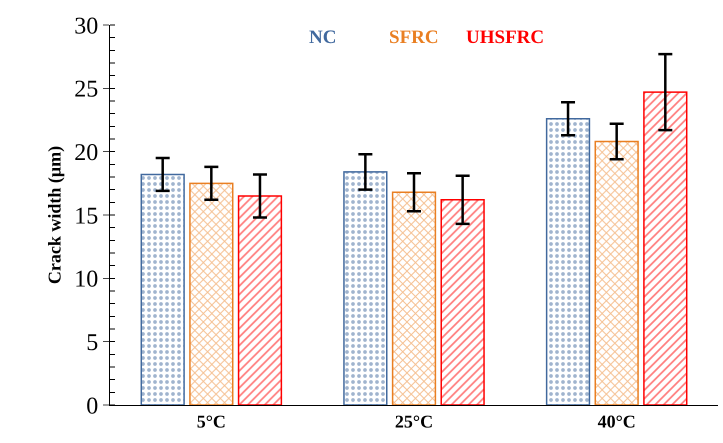 Image resolution: width=723 pixels, height=443 pixels. Describe the element at coordinates (54, 215) in the screenshot. I see `y-axis-title: Crack width (μm)` at that location.